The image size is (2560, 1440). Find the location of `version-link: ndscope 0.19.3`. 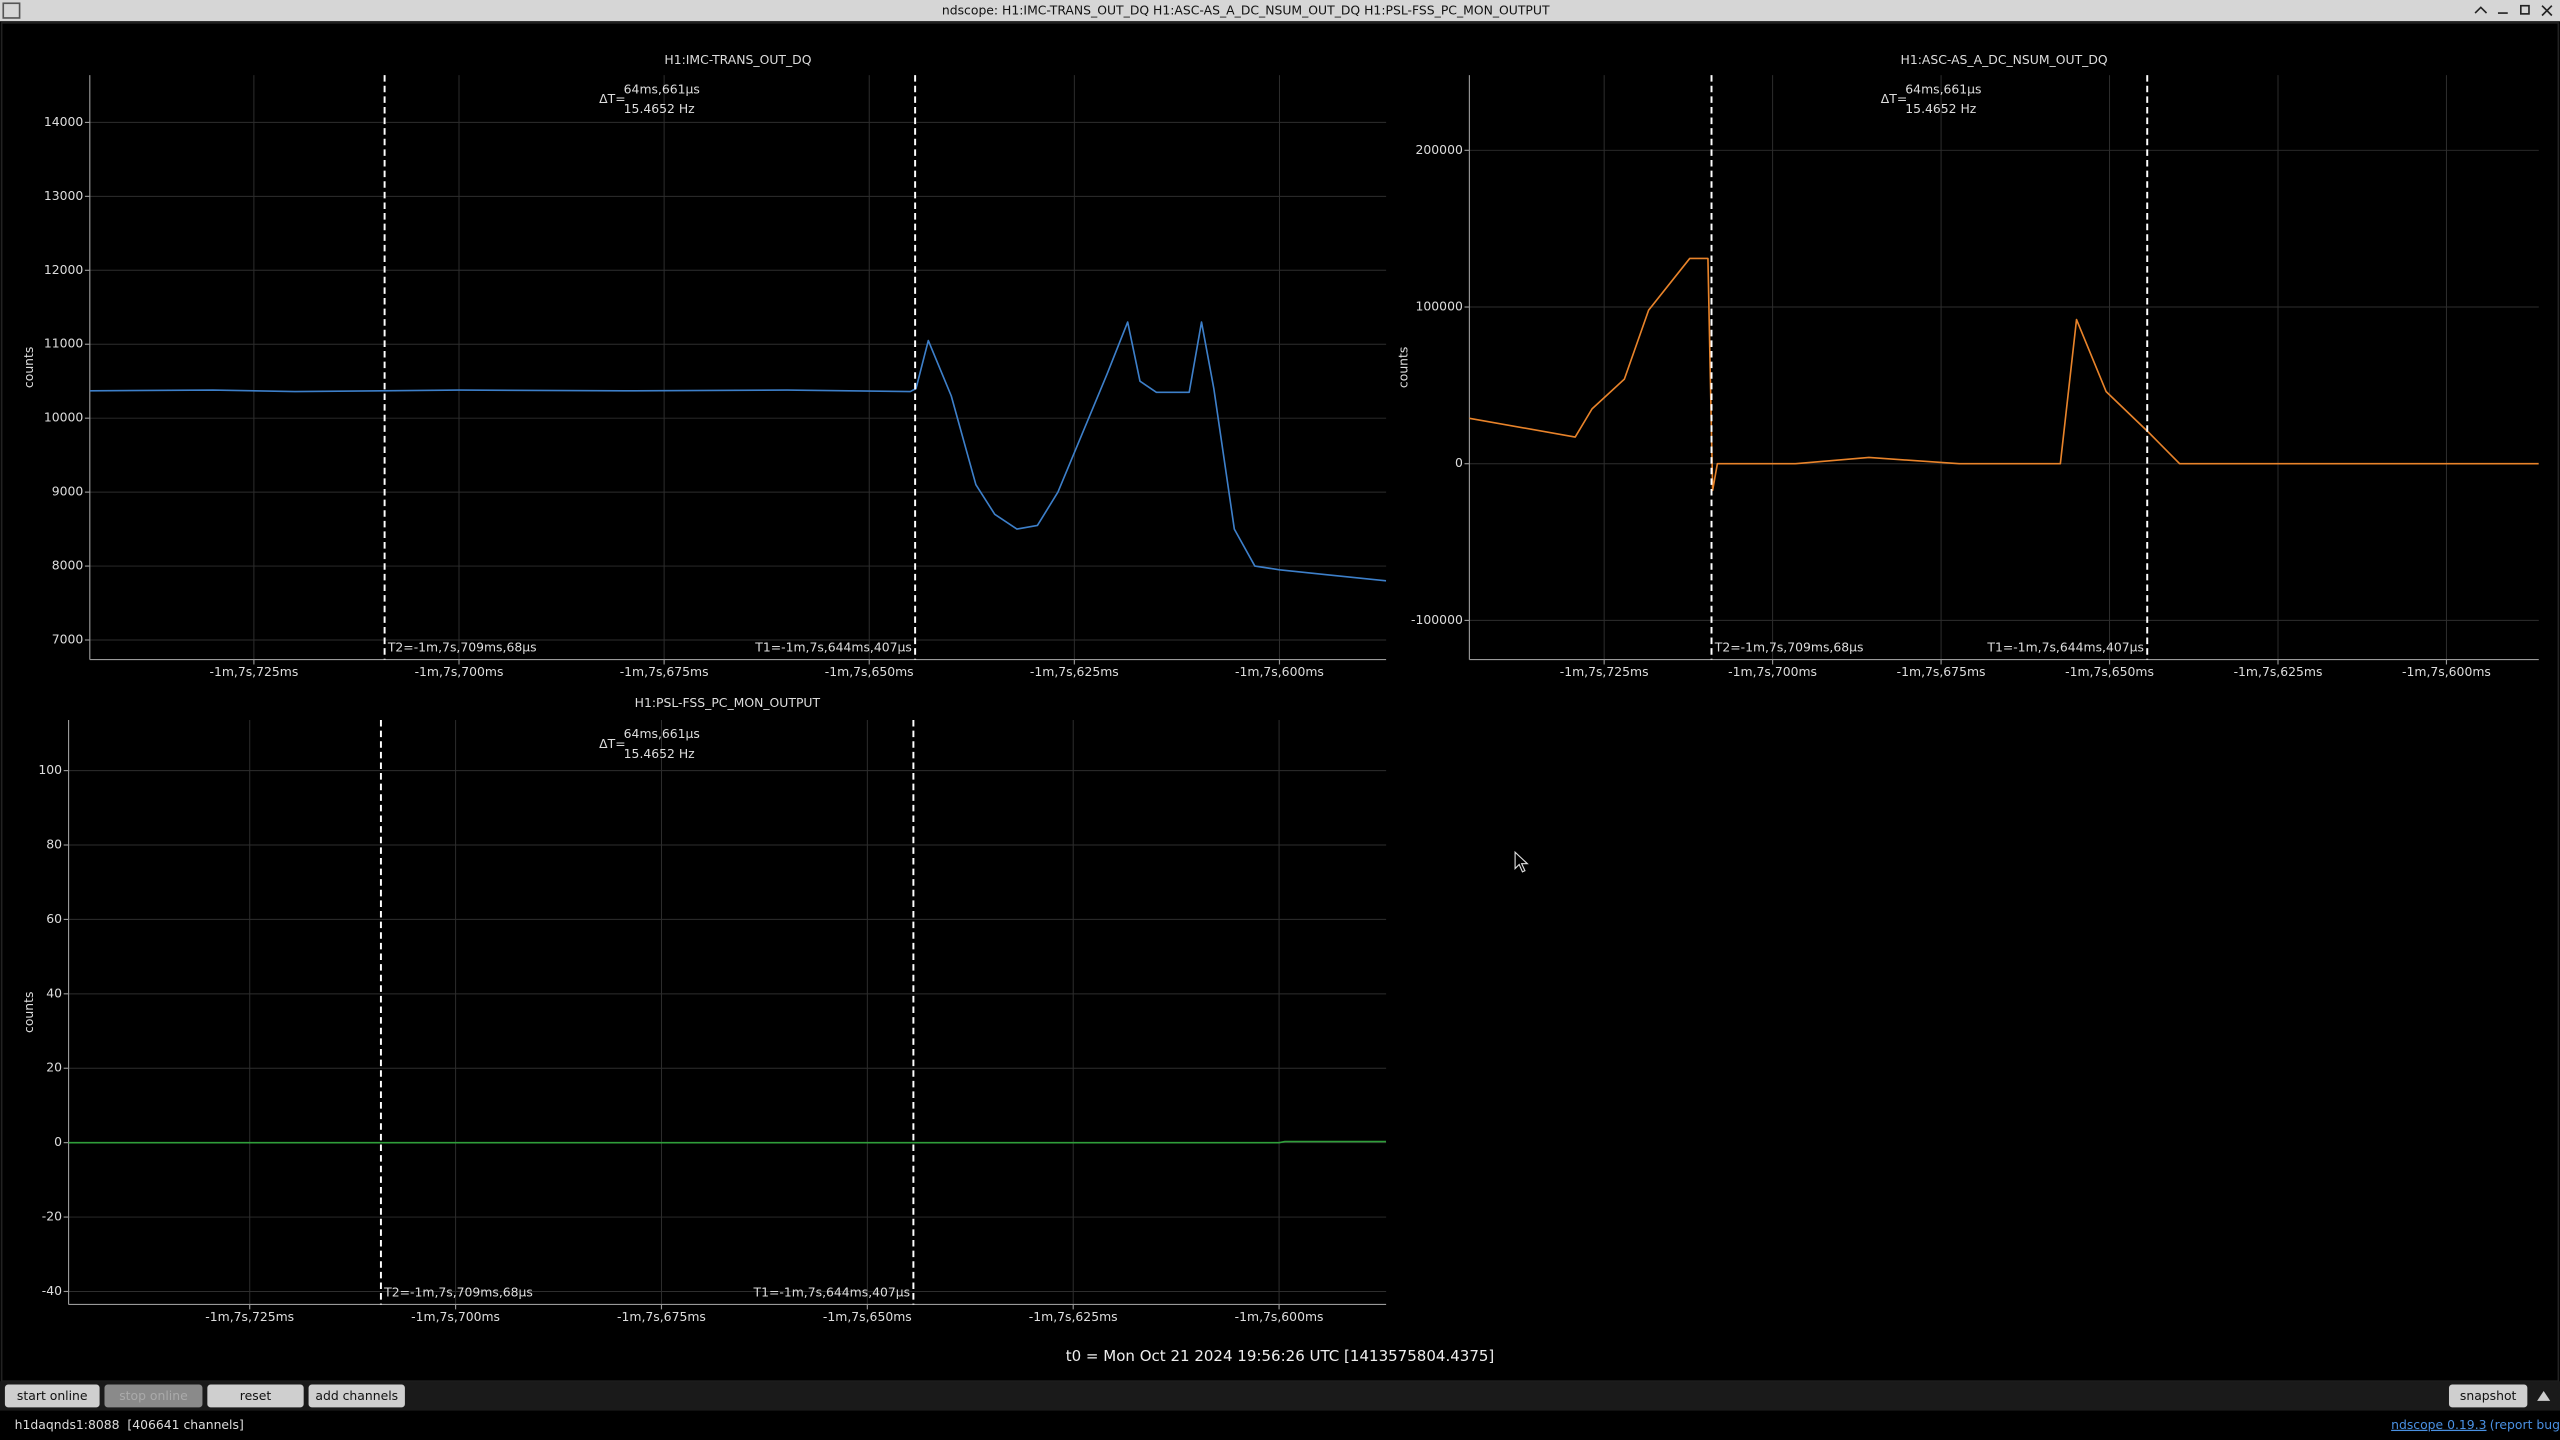

version-link: ndscope 0.19.3 is located at coordinates (2438, 1424).